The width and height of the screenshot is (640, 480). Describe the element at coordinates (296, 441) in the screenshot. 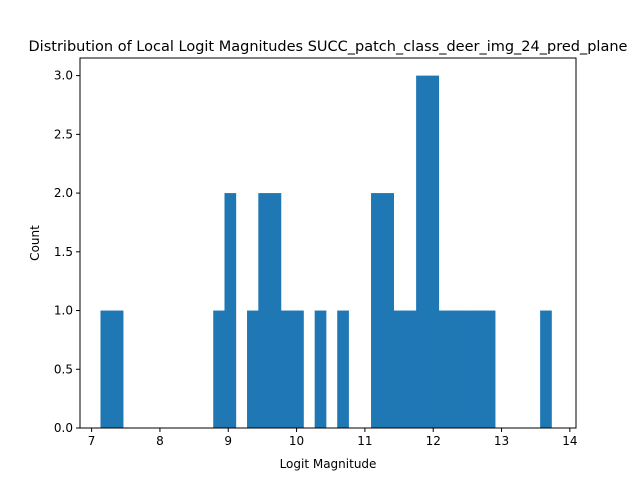

I see `x-tick-label: 10` at that location.